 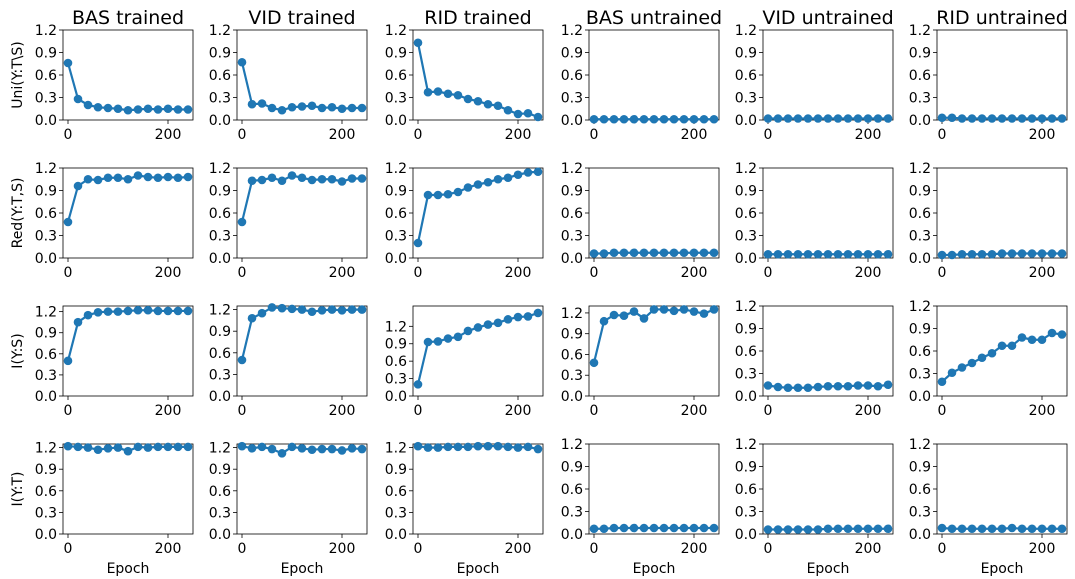 I want to click on column-title: BAS untrained, so click(x=654, y=18).